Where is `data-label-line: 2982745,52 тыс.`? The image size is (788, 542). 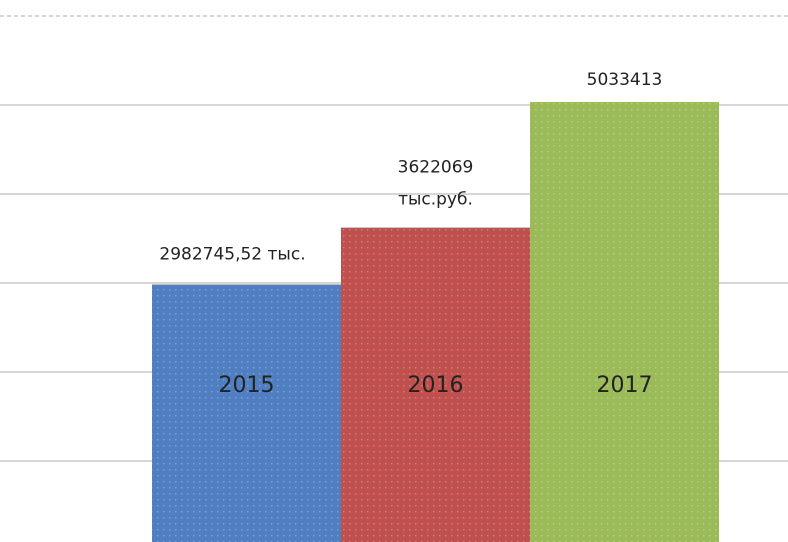
data-label-line: 2982745,52 тыс. is located at coordinates (232, 255).